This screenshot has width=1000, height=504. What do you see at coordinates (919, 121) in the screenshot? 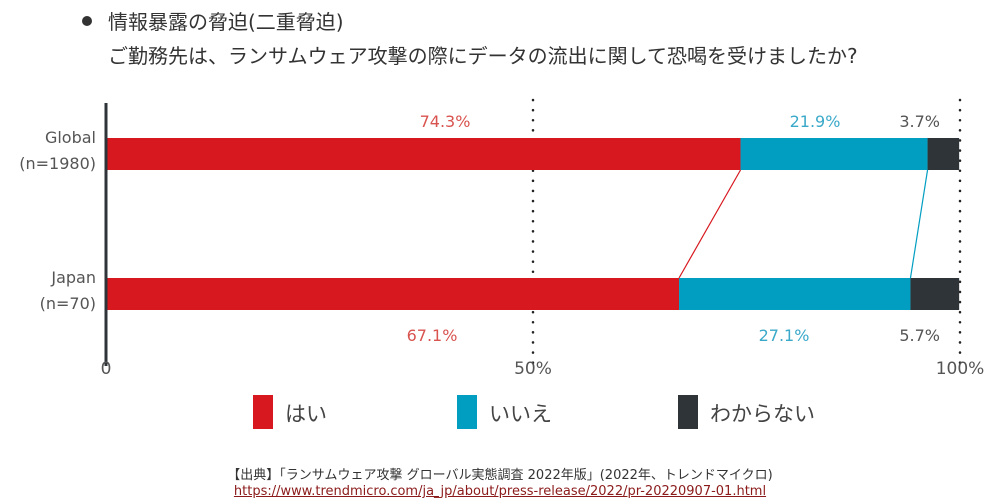
I see `value-label: 3.7%` at bounding box center [919, 121].